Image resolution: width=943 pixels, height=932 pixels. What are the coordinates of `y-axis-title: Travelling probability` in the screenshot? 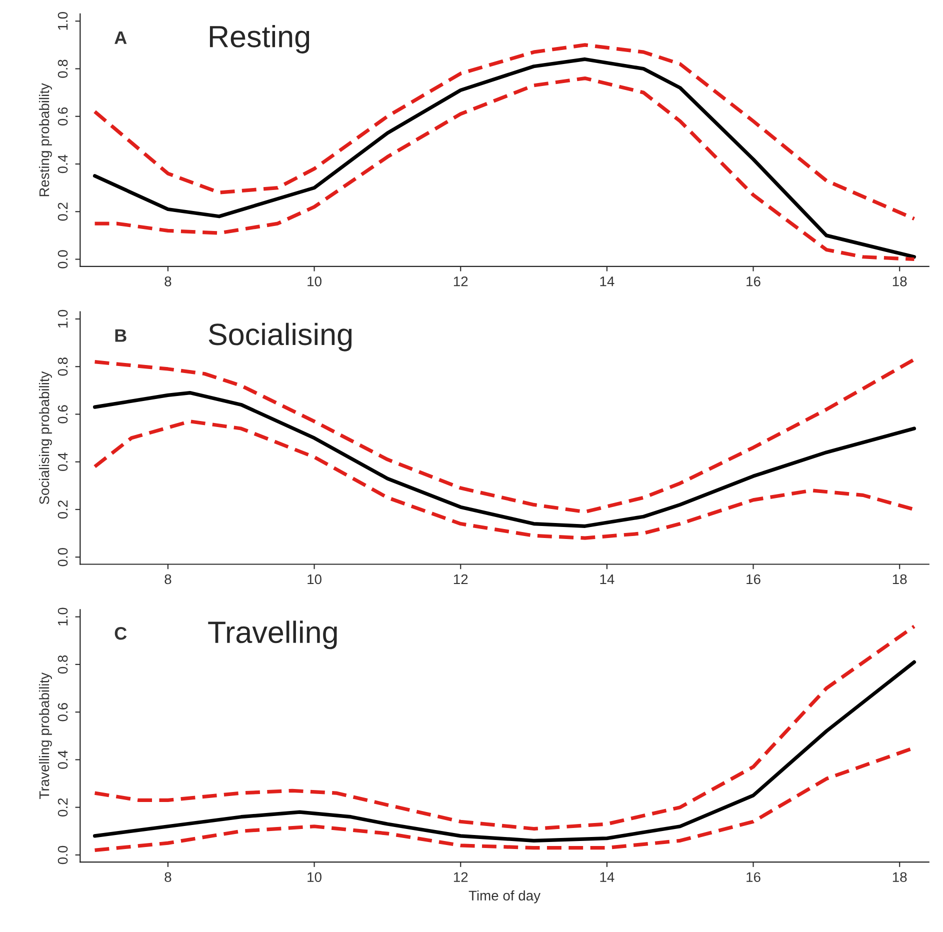 It's located at (45, 735).